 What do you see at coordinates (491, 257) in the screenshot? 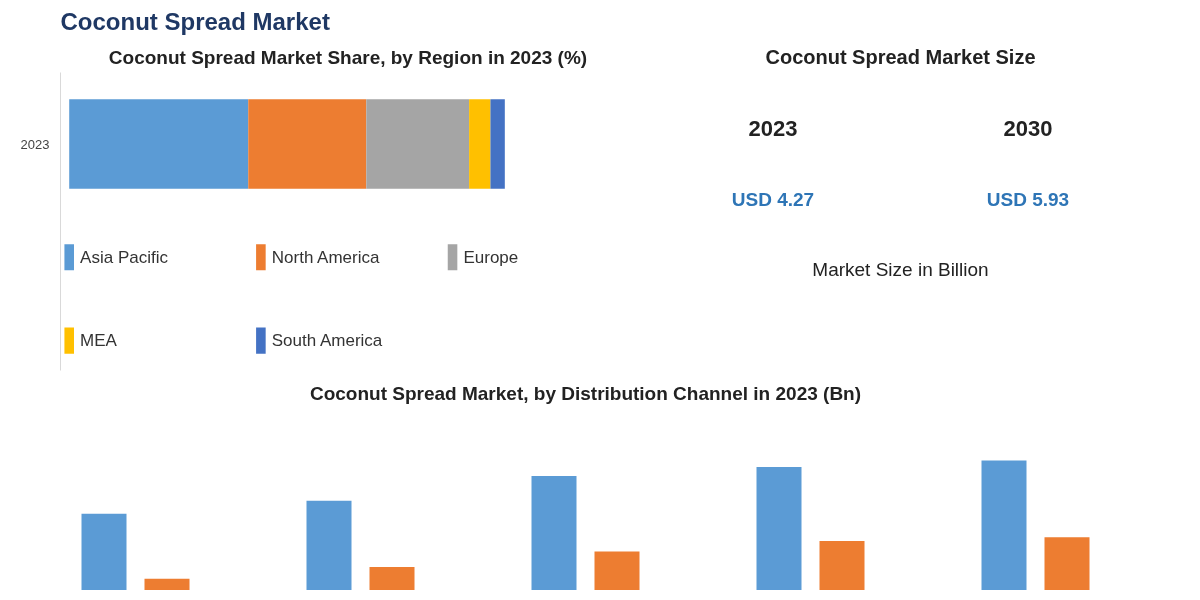
I see `legend-label: Europe` at bounding box center [491, 257].